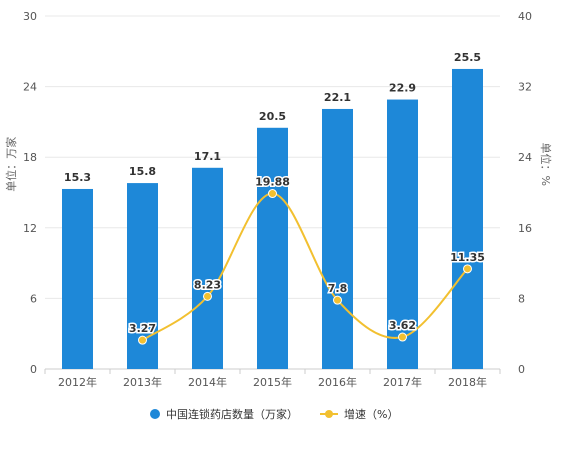 This screenshot has width=561, height=452. What do you see at coordinates (521, 298) in the screenshot?
I see `right-axis-tick-label: 8` at bounding box center [521, 298].